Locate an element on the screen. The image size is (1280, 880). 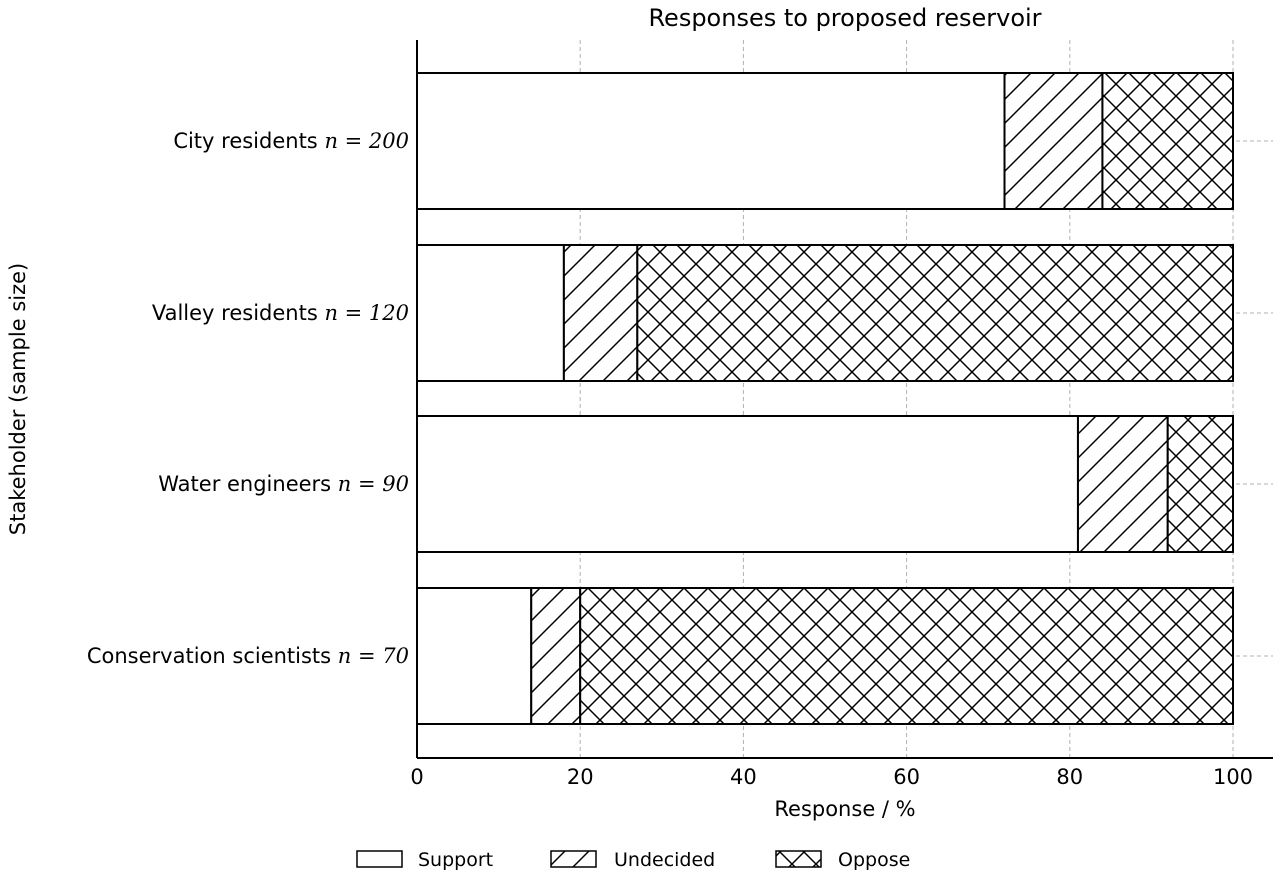
x-tick-label: 60 is located at coordinates (906, 777).